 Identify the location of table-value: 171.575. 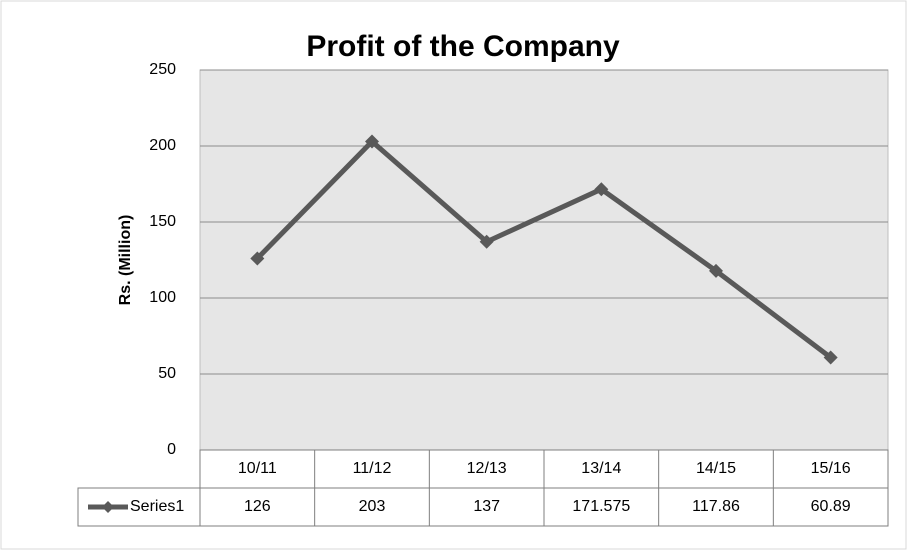
(601, 506).